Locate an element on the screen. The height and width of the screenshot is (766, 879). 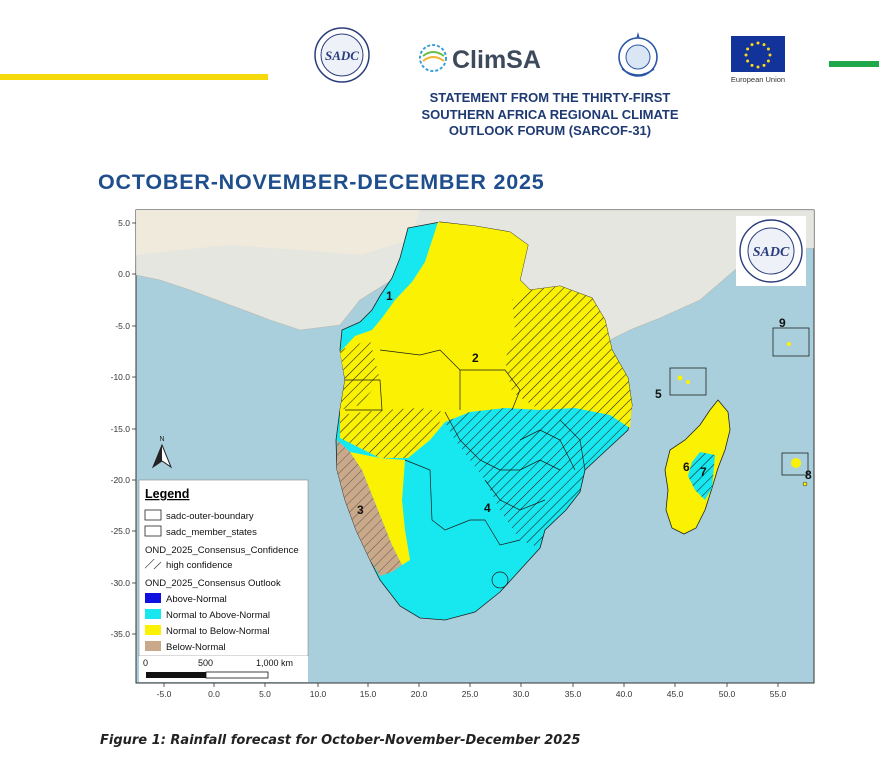
svg-text: 40.0 is located at coordinates (624, 694).